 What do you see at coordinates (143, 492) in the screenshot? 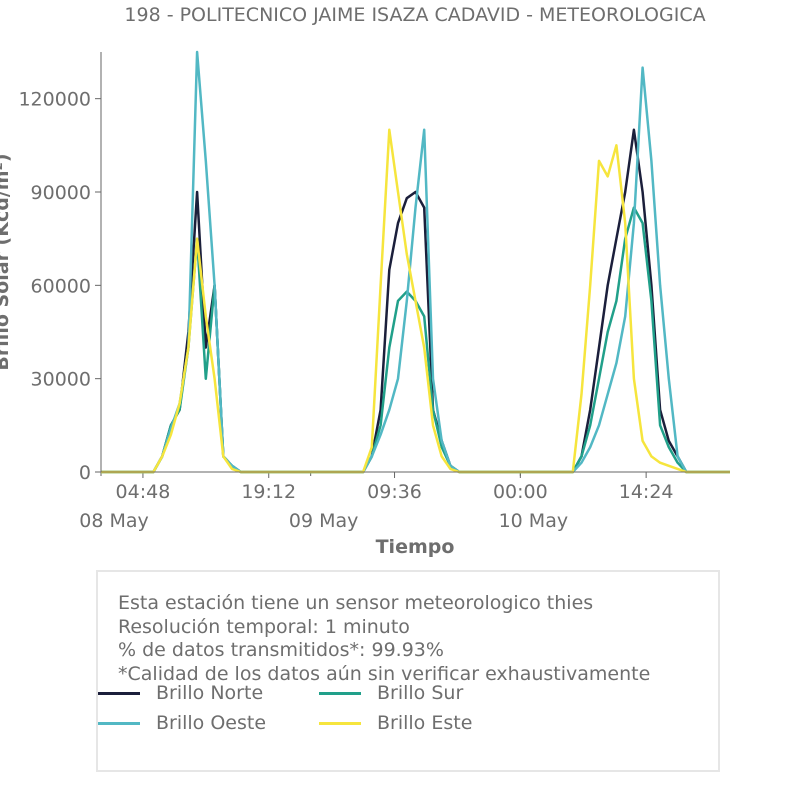
I see `x-tick-label: 04:48` at bounding box center [143, 492].